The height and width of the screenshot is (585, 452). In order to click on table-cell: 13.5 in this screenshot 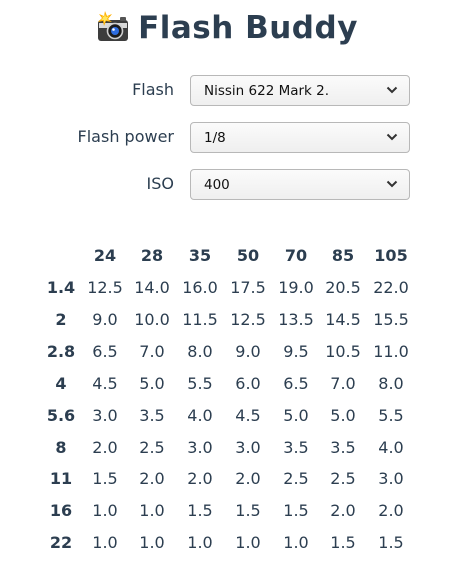, I will do `click(296, 319)`.